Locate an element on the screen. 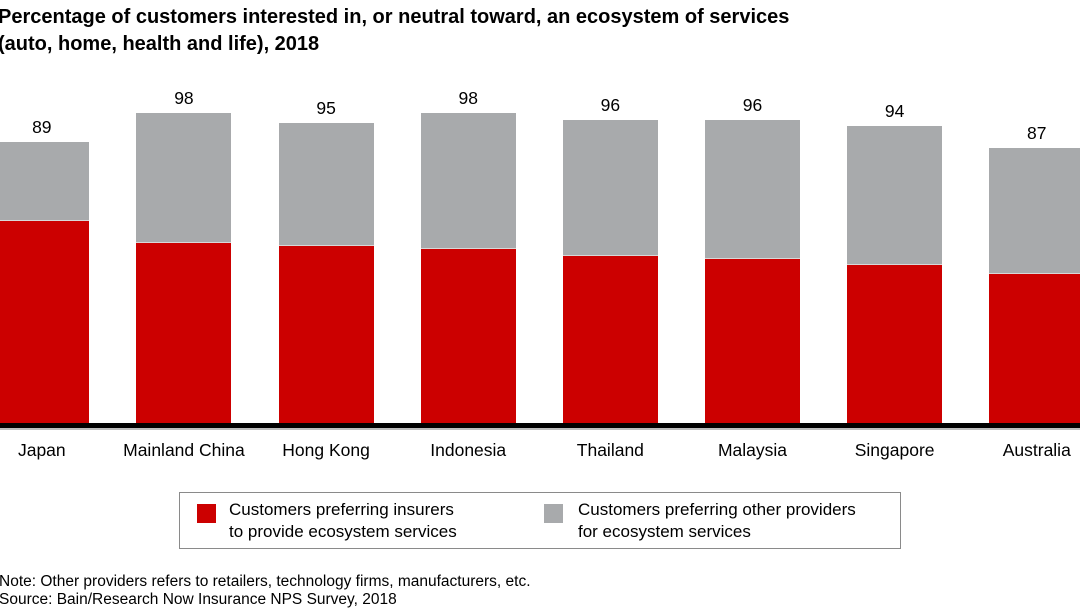  bar-thailand-other-providers-segment is located at coordinates (610, 187).